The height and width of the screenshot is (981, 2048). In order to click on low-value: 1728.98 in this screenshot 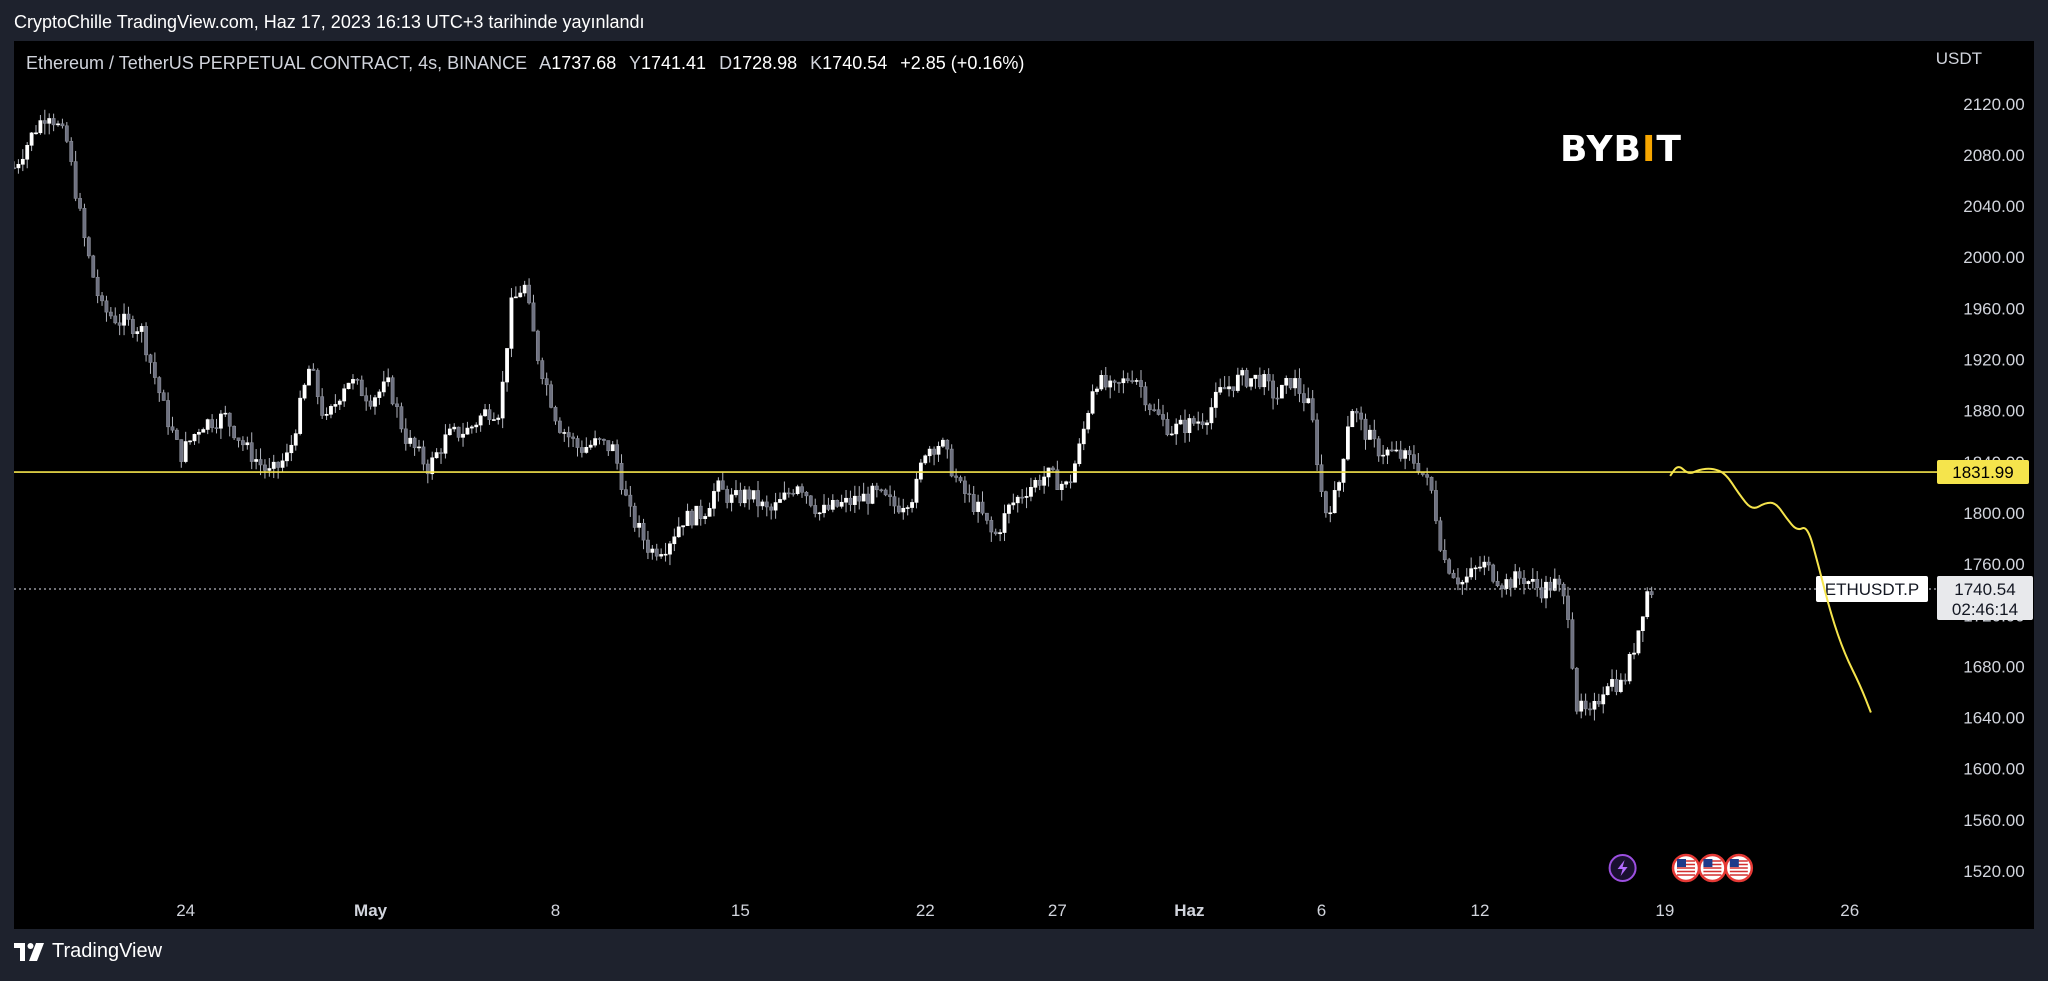, I will do `click(765, 63)`.